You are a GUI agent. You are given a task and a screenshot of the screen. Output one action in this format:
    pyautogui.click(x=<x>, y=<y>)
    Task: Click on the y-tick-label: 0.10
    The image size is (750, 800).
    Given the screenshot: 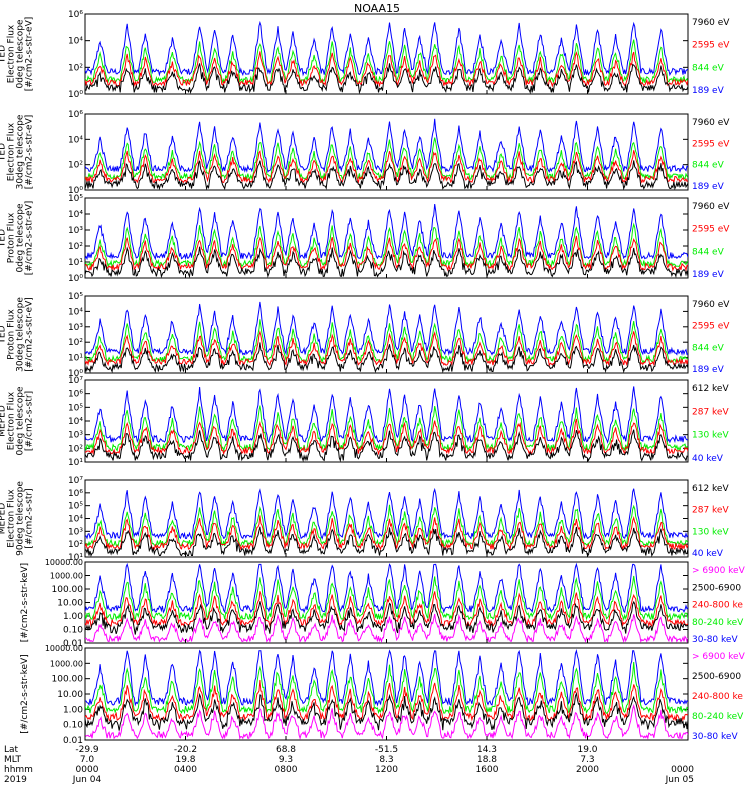 What is the action you would take?
    pyautogui.click(x=73, y=726)
    